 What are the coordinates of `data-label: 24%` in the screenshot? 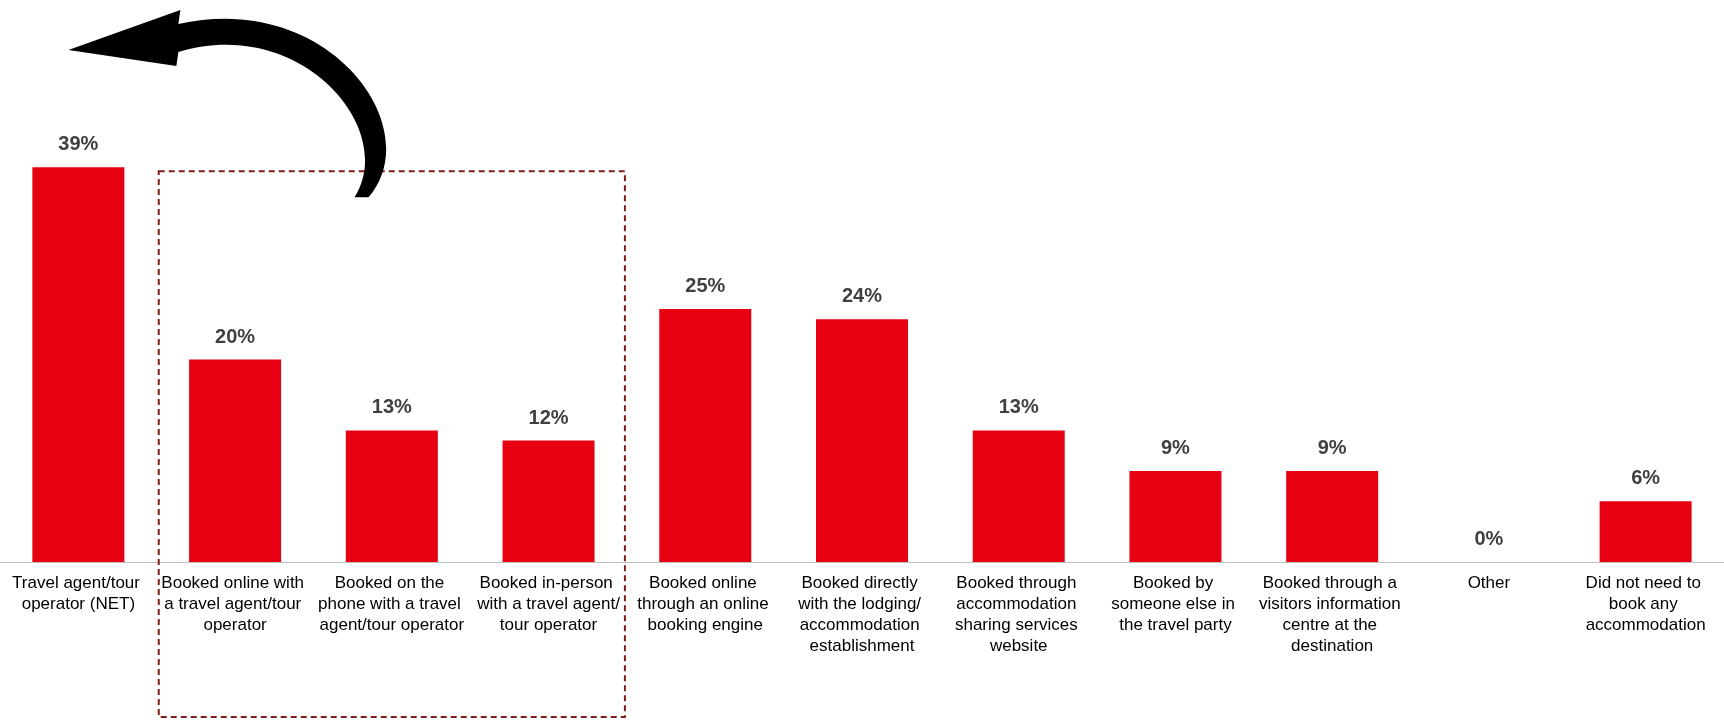 It's located at (862, 295).